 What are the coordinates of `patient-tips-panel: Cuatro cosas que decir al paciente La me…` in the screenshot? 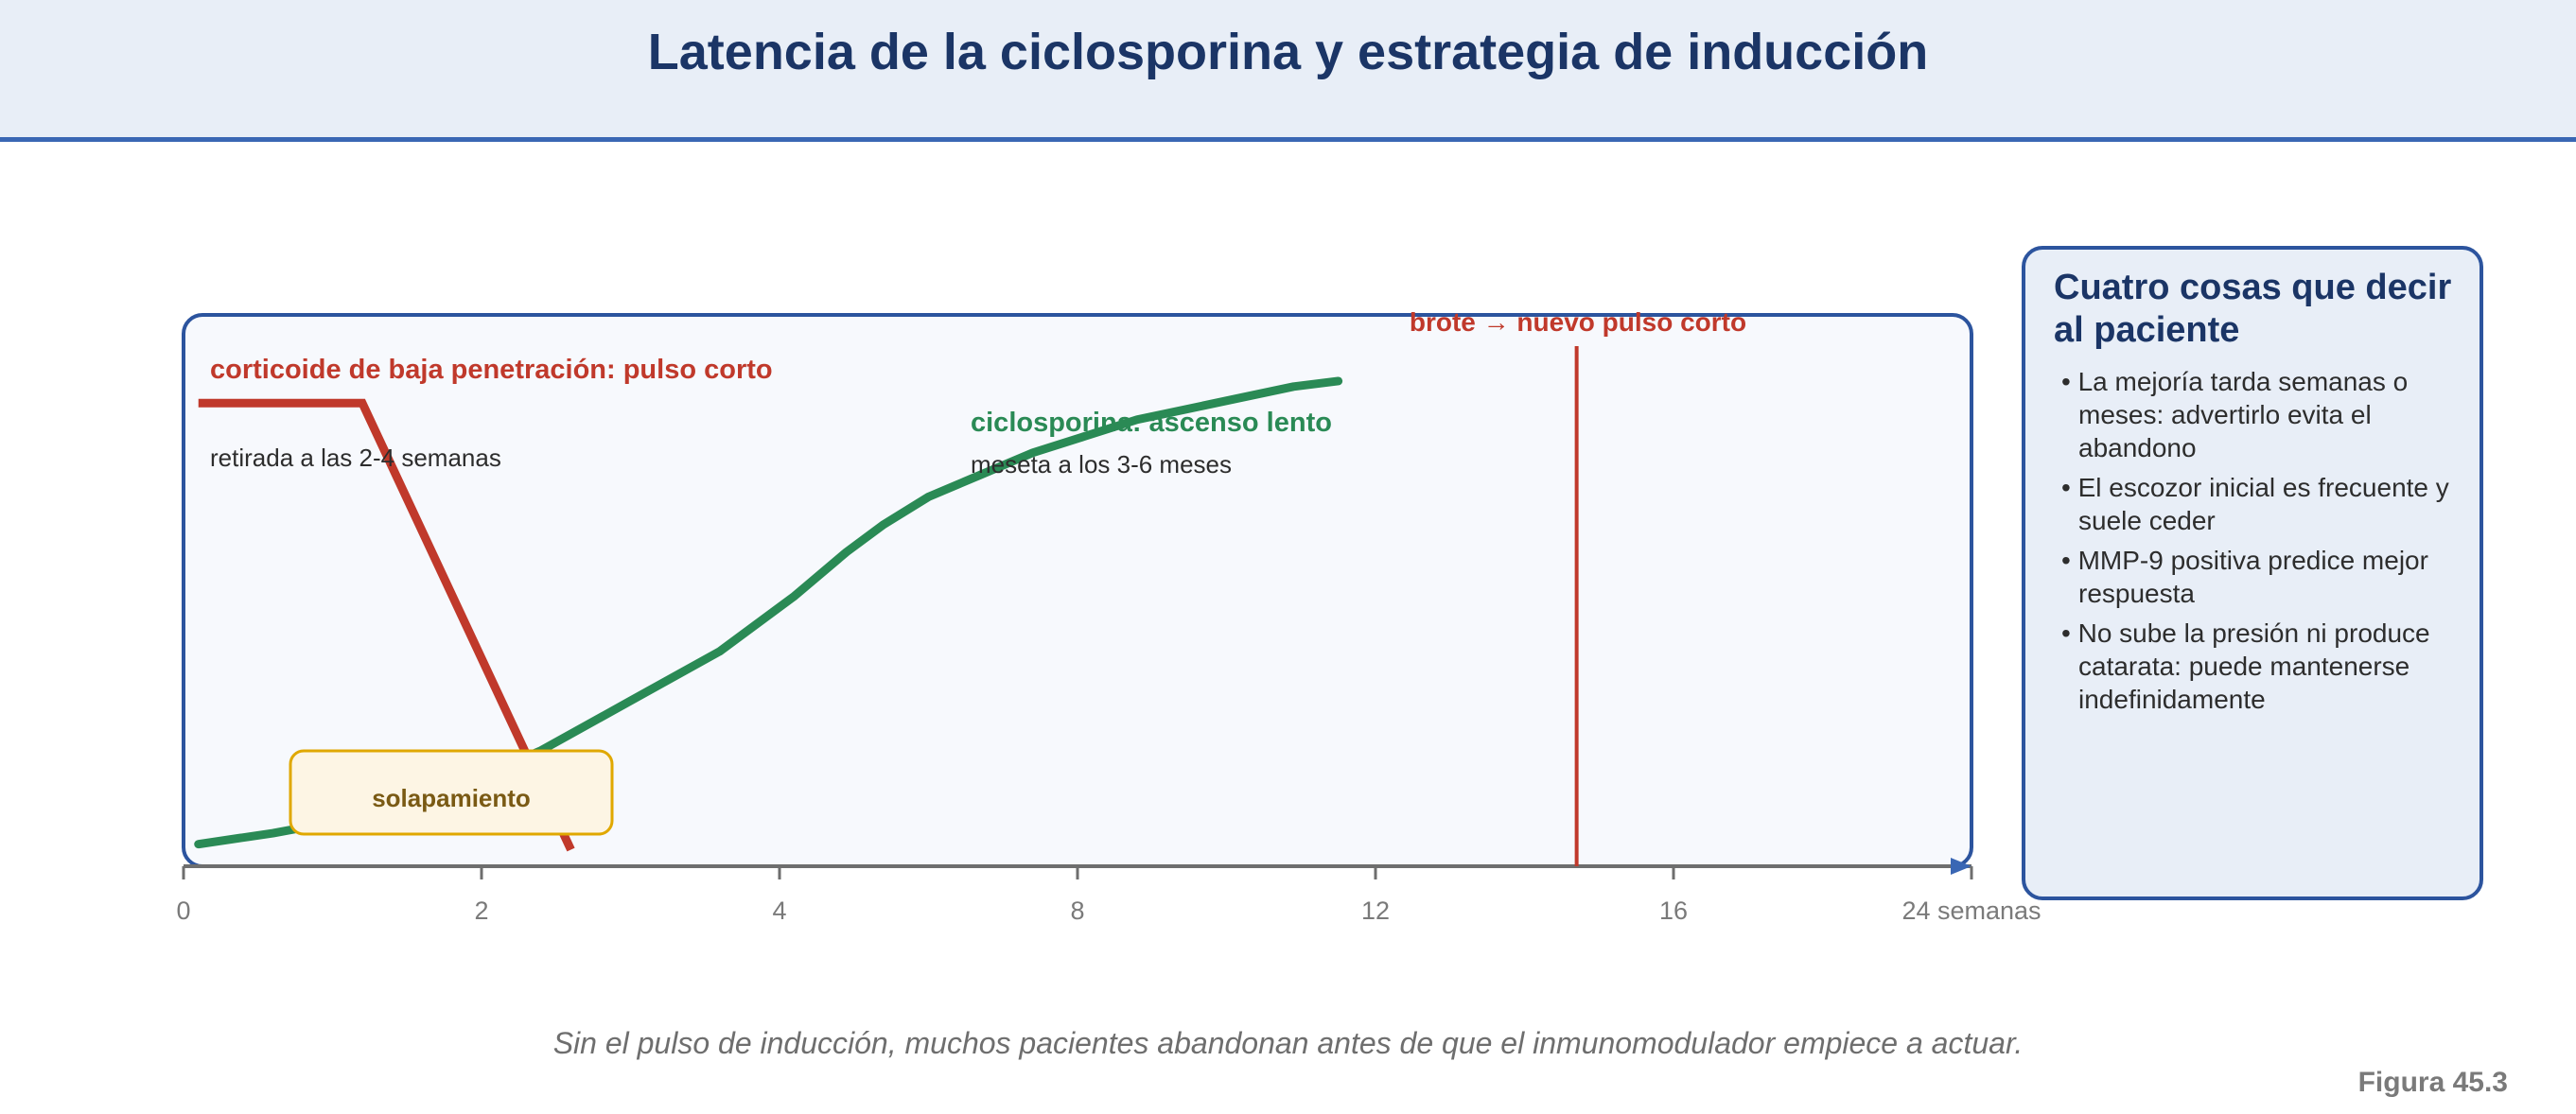 It's located at (2253, 573).